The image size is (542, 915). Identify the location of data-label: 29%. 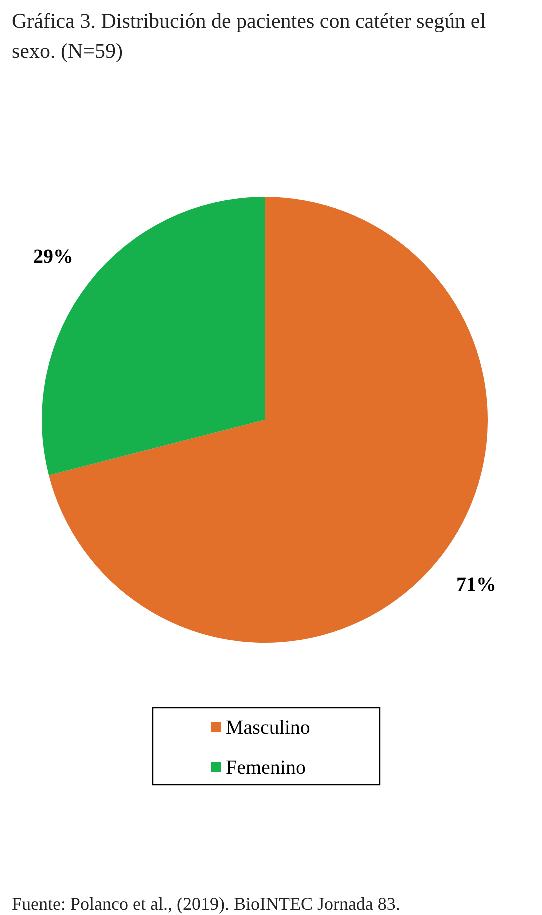
(54, 257).